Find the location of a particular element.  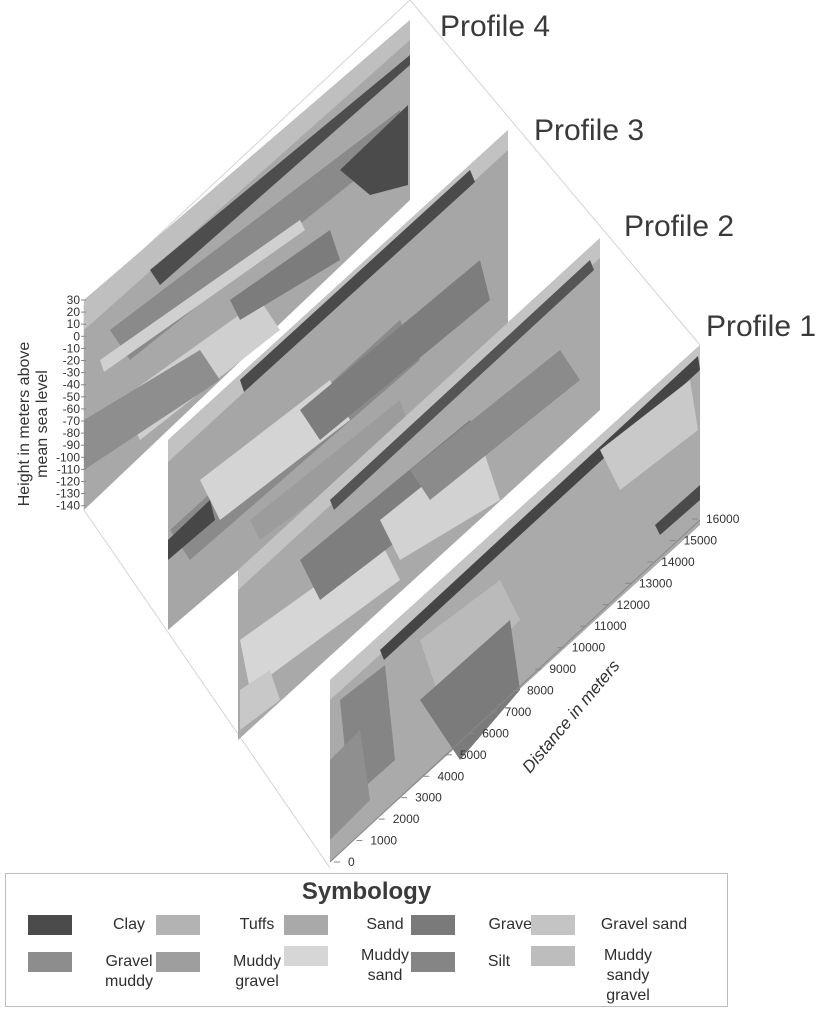

distance-tick-label: 13000 is located at coordinates (656, 583).